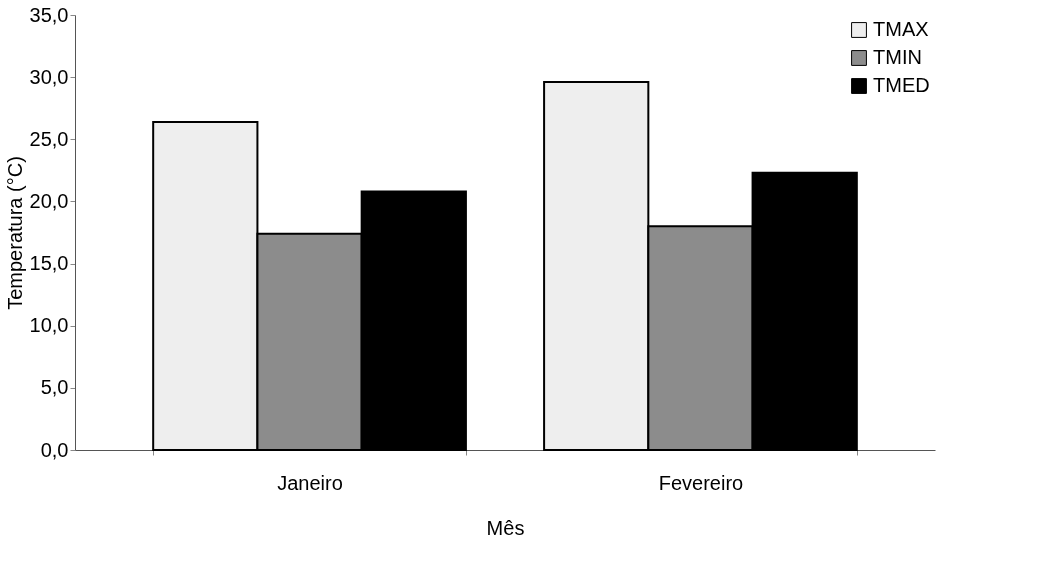  I want to click on legend-label: TMIN, so click(897, 57).